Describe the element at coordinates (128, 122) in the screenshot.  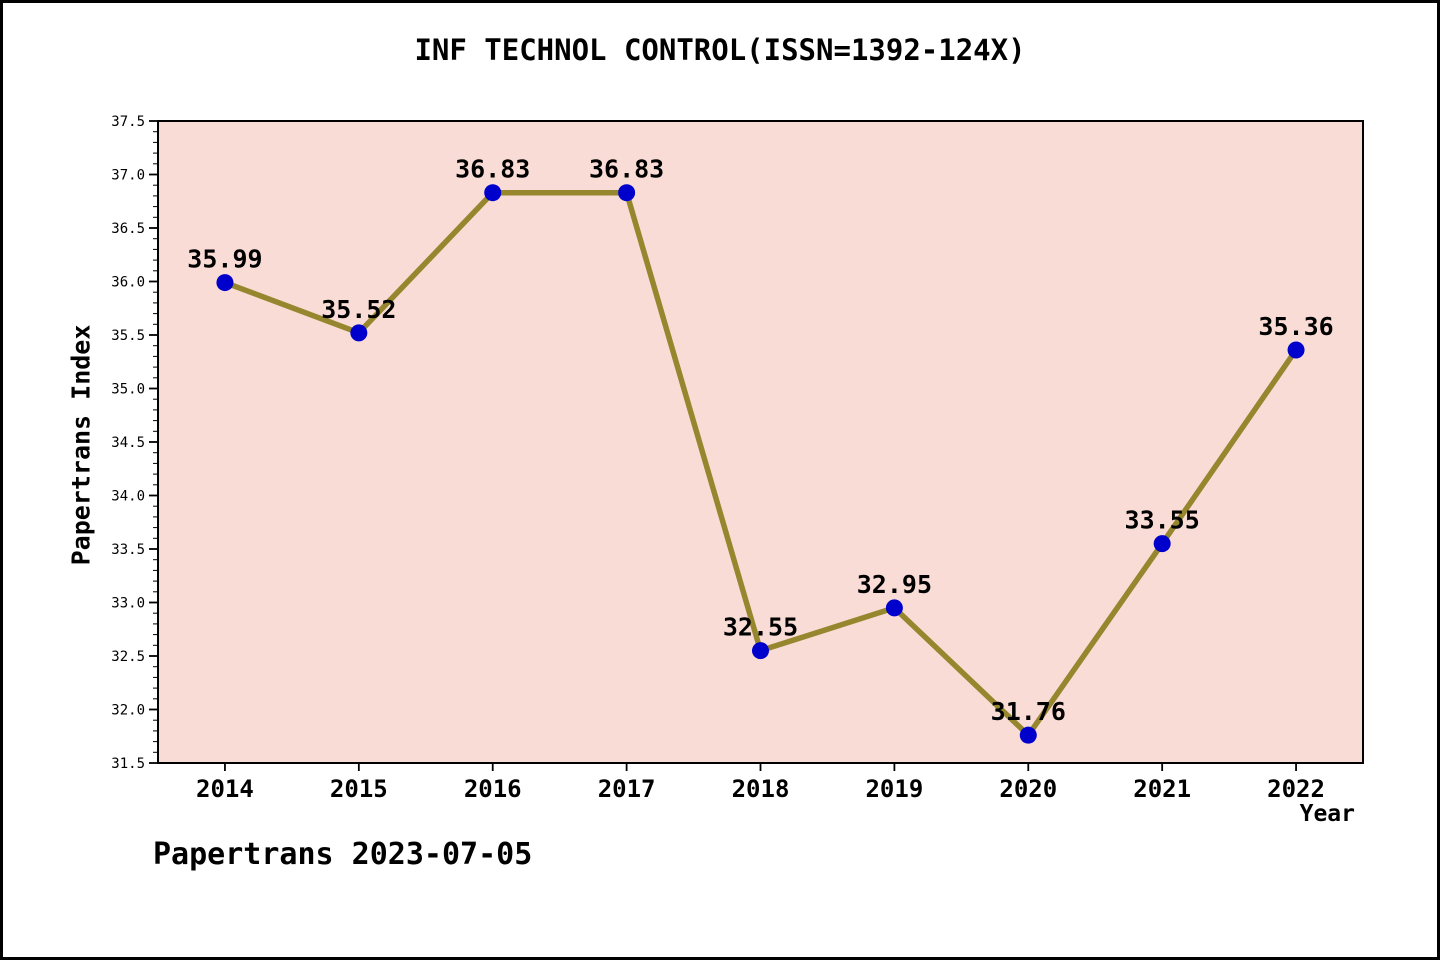
I see `y-tick-label: 37.5` at that location.